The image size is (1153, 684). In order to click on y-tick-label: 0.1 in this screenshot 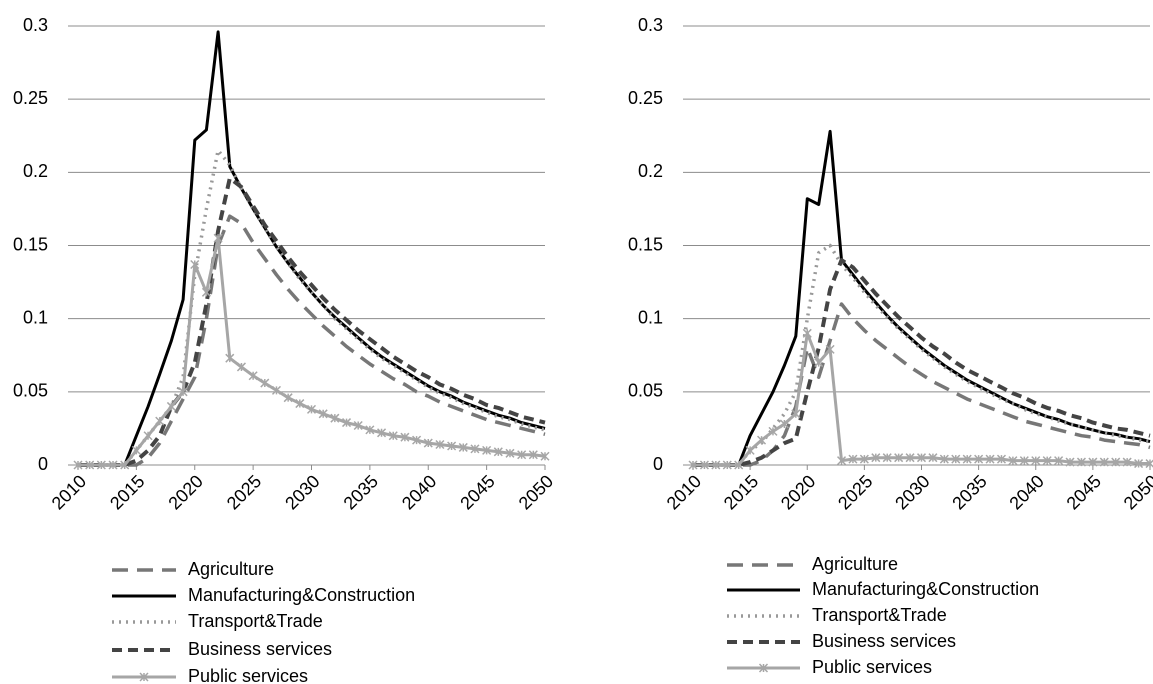, I will do `click(650, 317)`.